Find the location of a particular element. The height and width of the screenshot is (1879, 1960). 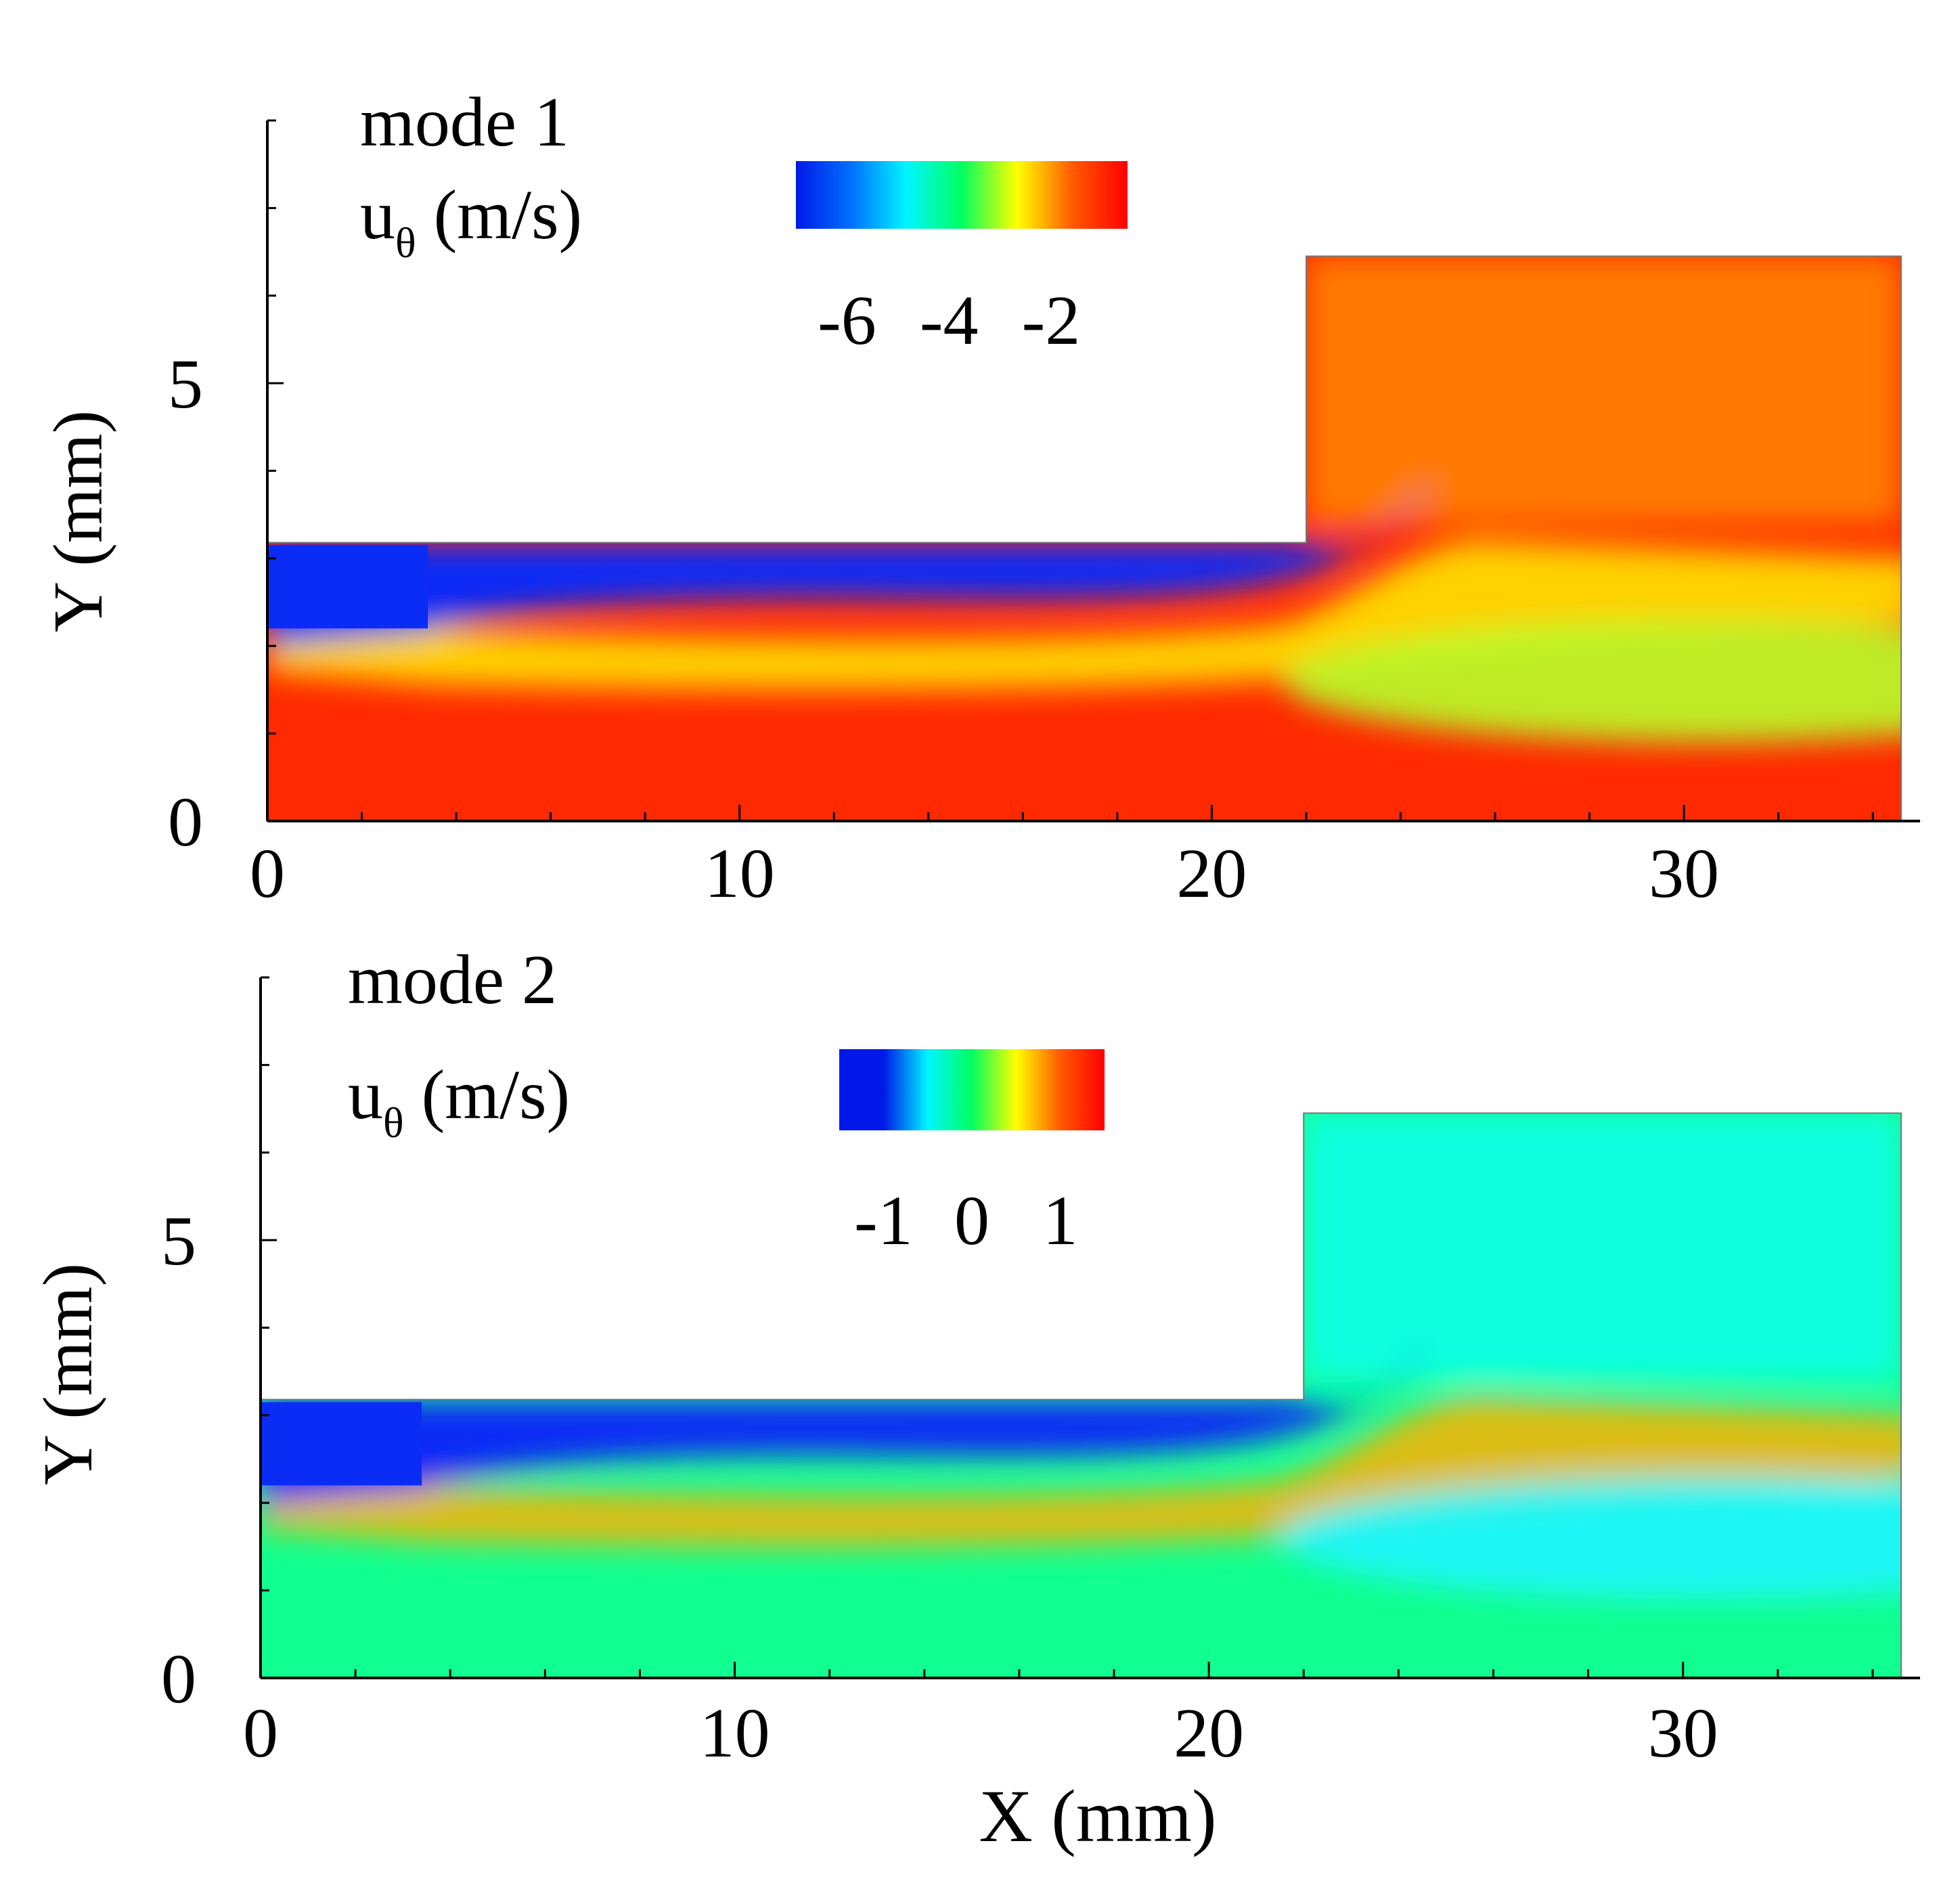

mode-2-variable-label: uθ (m/s) is located at coordinates (459, 1102).